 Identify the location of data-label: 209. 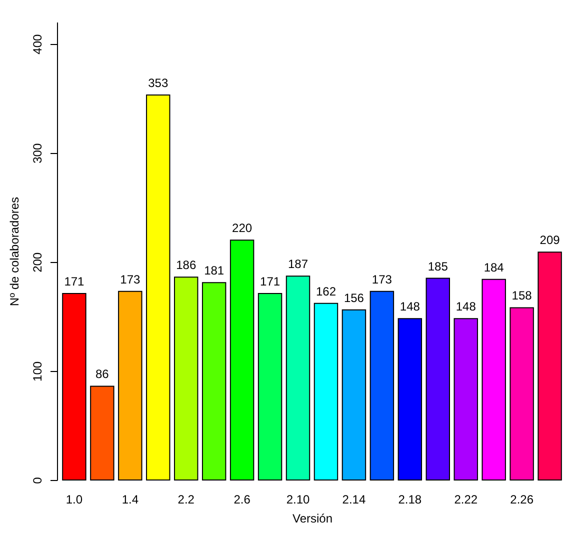
(550, 240).